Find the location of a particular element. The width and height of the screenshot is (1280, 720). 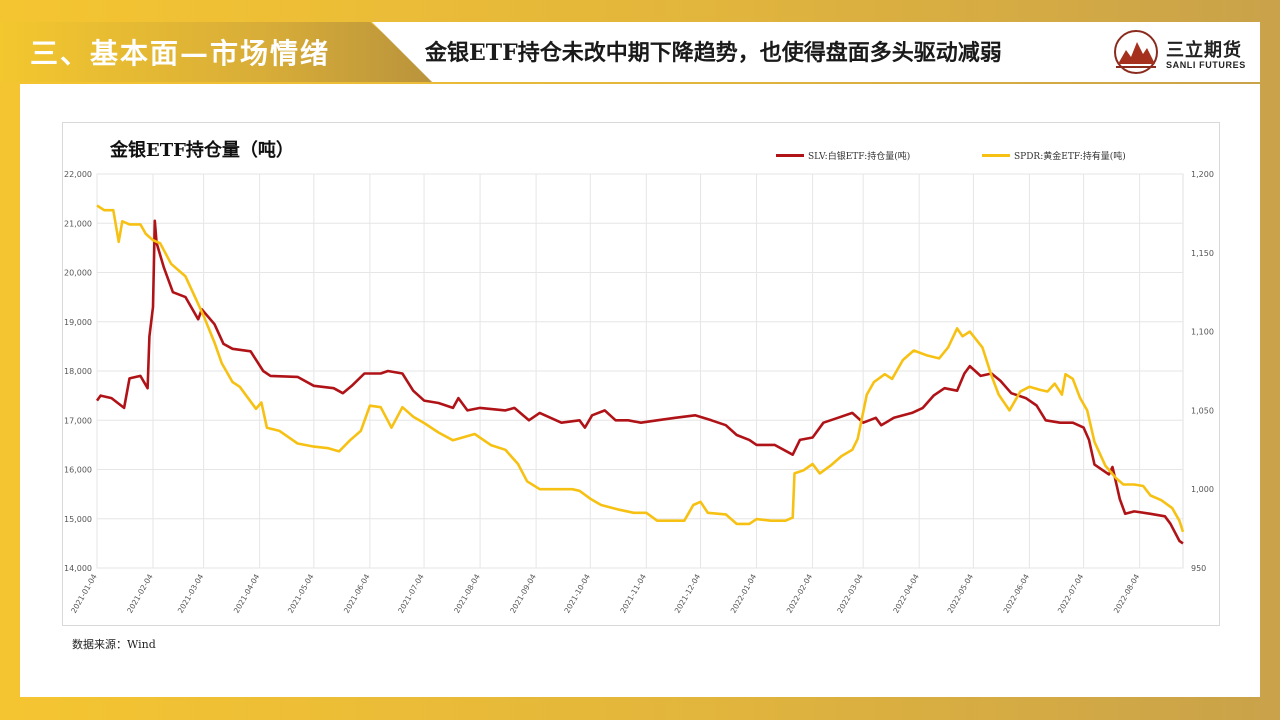

legend-swatch-spdr is located at coordinates (996, 155).